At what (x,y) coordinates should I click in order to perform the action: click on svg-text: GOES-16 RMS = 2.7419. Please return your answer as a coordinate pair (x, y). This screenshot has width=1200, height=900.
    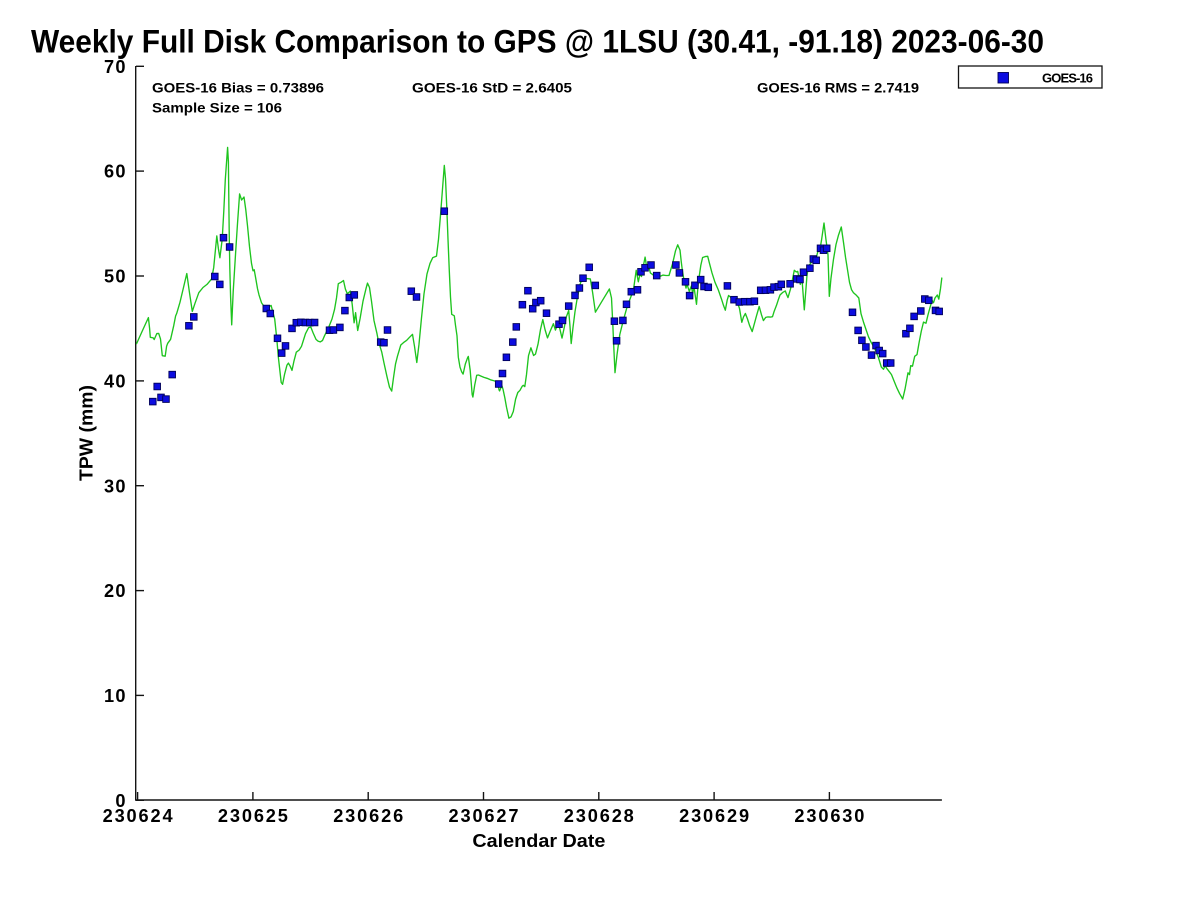
    Looking at the image, I should click on (838, 87).